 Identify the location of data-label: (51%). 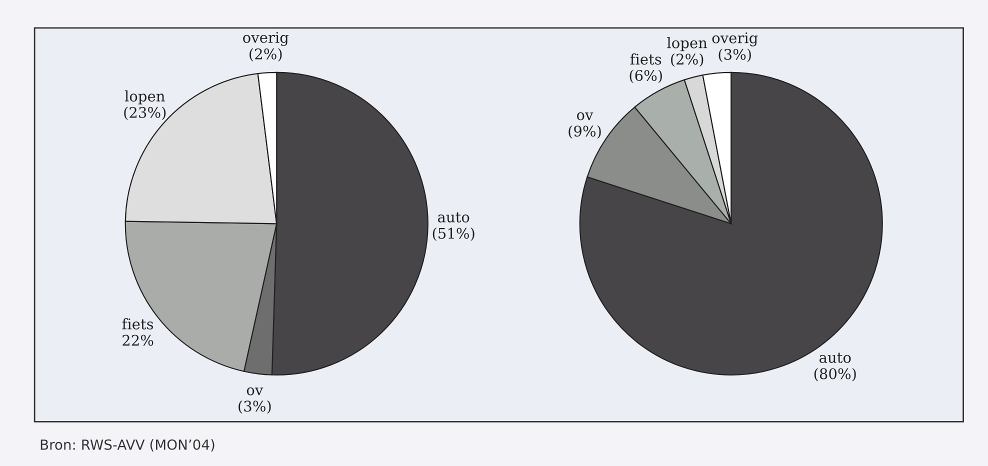
(453, 234).